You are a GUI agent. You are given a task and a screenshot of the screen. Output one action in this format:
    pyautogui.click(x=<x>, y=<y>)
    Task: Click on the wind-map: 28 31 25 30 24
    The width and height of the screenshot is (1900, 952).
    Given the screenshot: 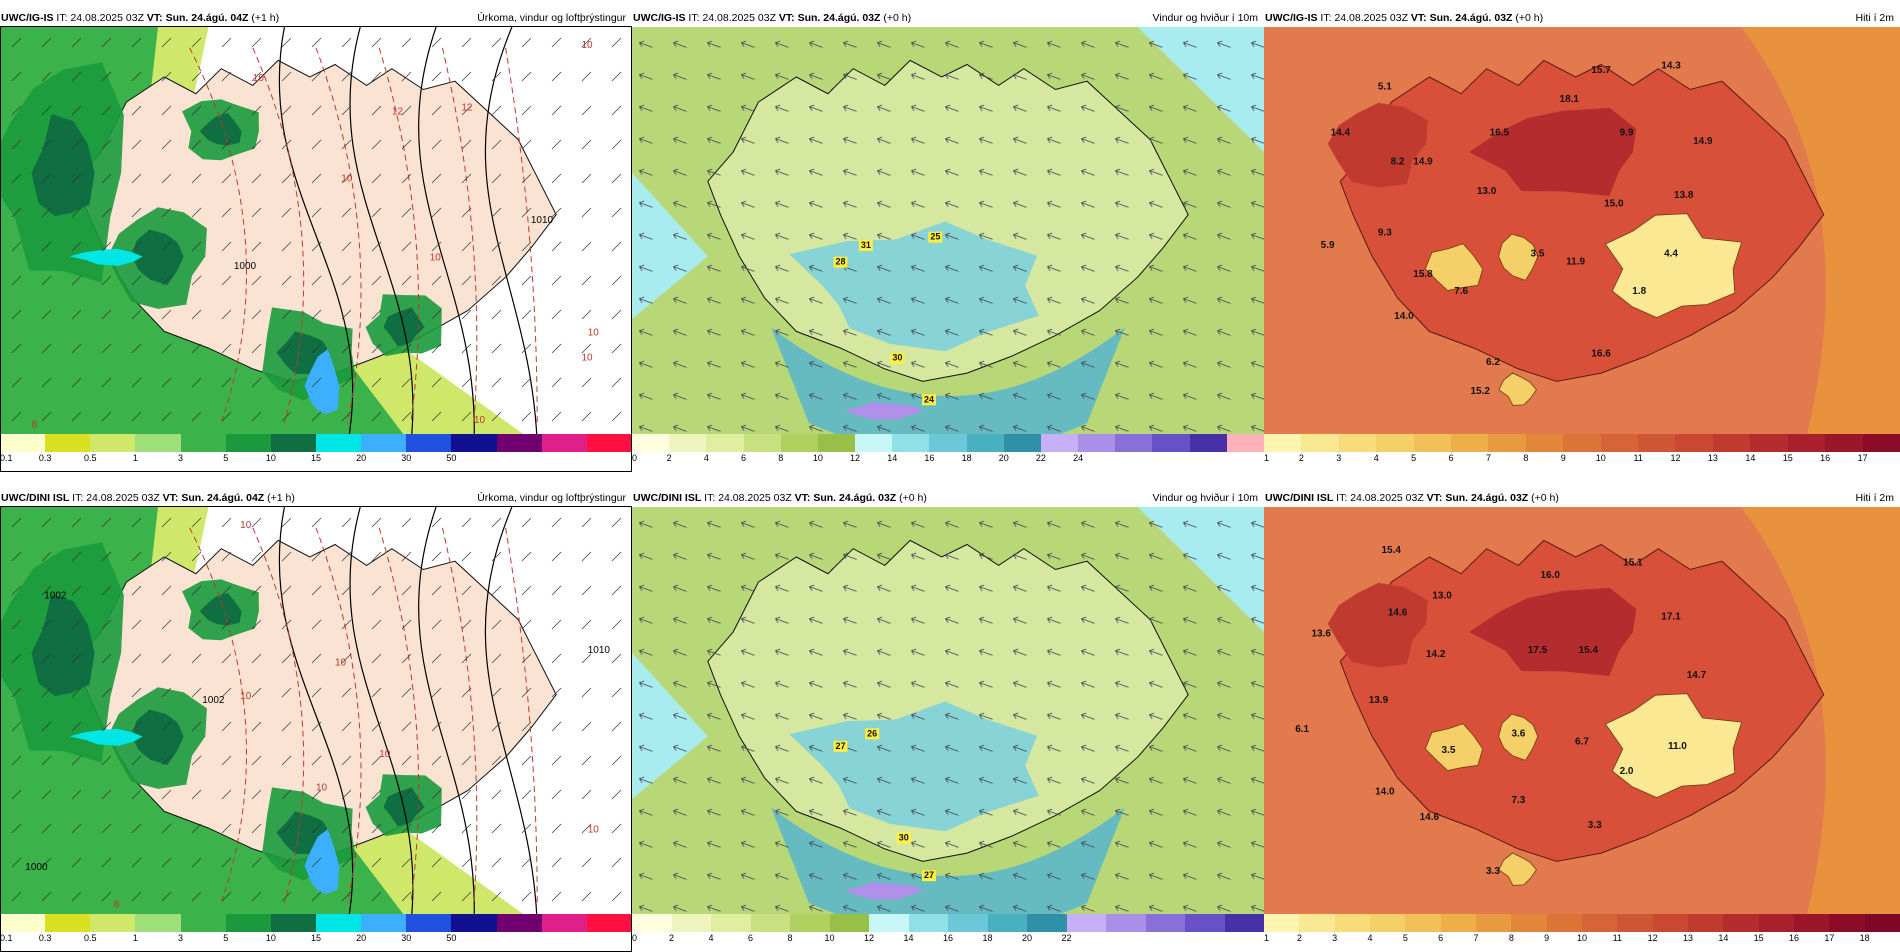 What is the action you would take?
    pyautogui.click(x=948, y=235)
    